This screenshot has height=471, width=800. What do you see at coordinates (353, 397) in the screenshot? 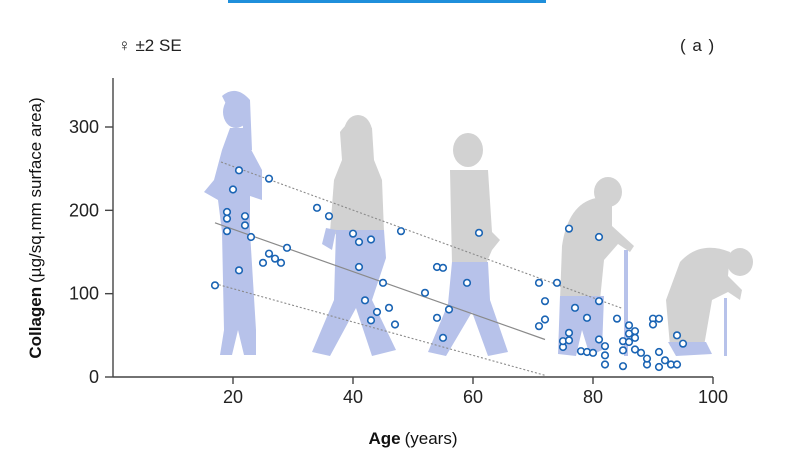
I see `x-tick-label: 40` at bounding box center [353, 397].